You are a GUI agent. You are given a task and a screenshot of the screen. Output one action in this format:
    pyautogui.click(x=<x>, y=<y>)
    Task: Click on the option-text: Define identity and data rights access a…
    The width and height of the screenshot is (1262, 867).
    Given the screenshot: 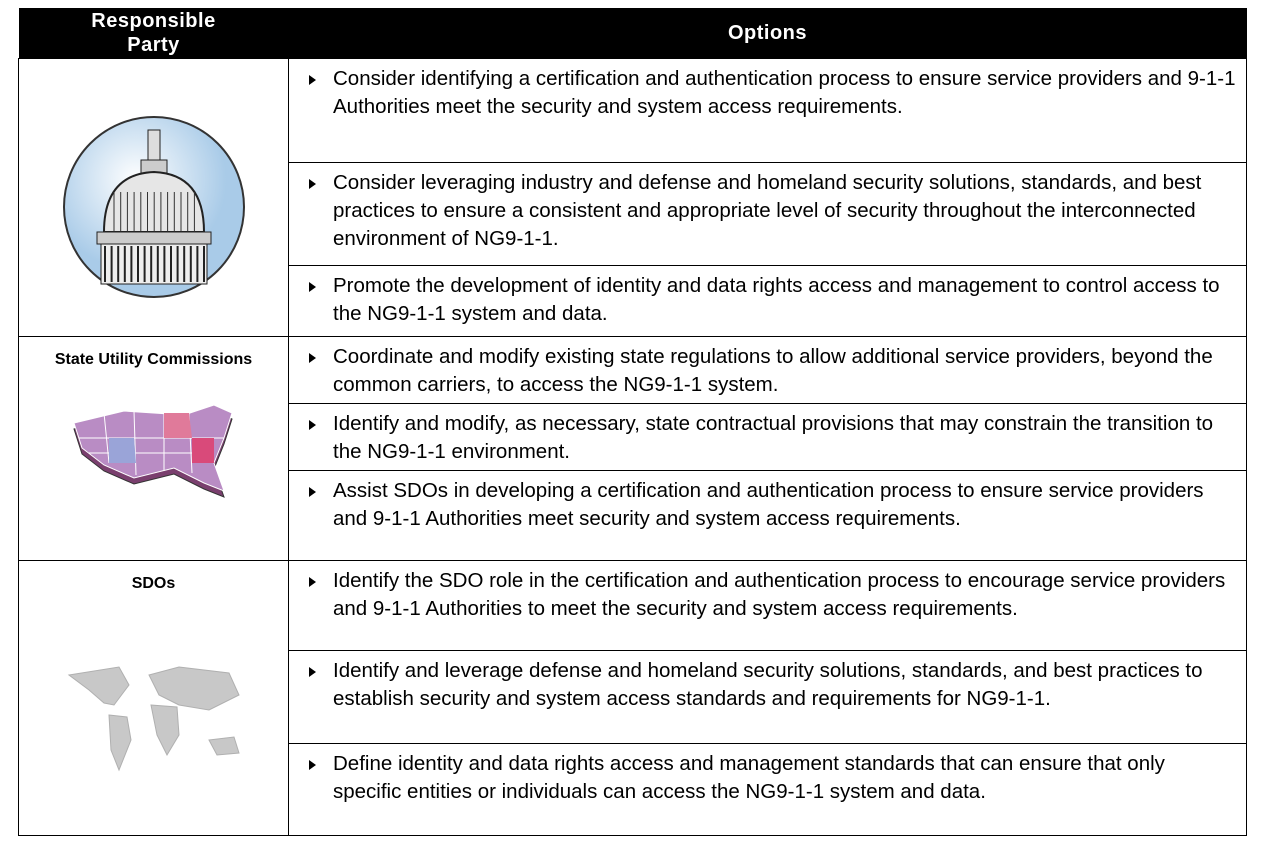 What is the action you would take?
    pyautogui.click(x=767, y=789)
    